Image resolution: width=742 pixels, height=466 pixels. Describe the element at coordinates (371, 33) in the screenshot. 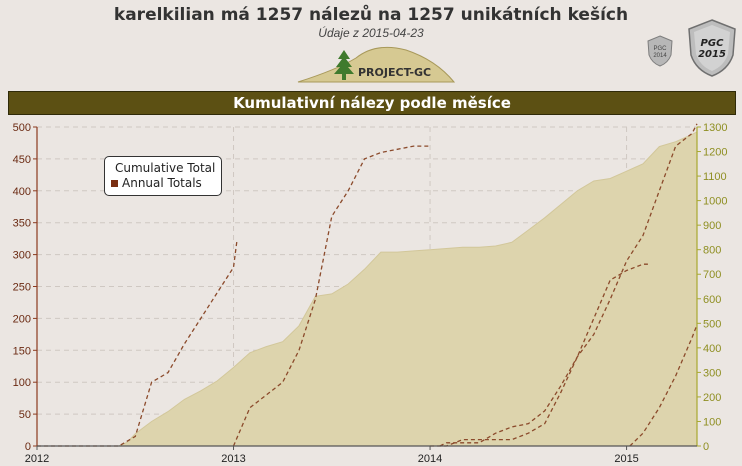

I see `data-date-subtitle: Údaje z 2015-04-23` at that location.